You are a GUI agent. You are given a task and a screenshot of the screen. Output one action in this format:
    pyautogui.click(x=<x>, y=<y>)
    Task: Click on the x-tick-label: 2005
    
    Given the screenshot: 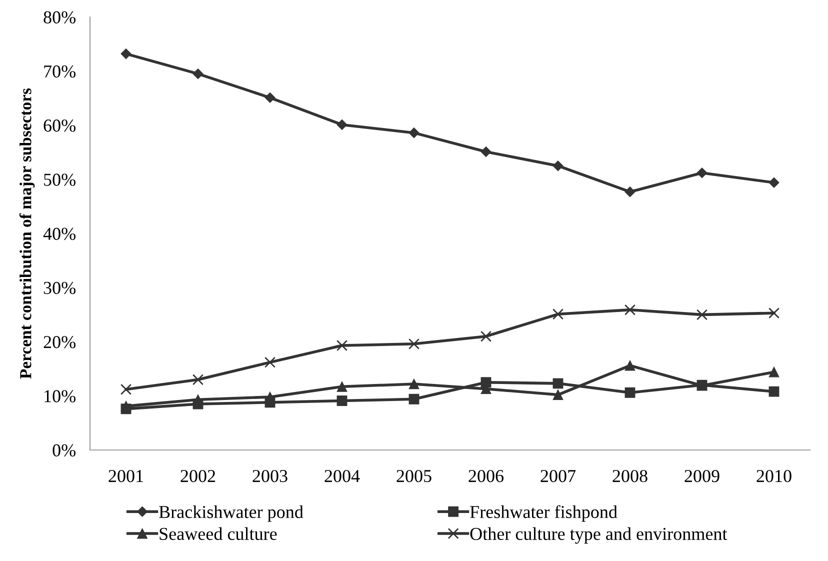 What is the action you would take?
    pyautogui.click(x=414, y=476)
    